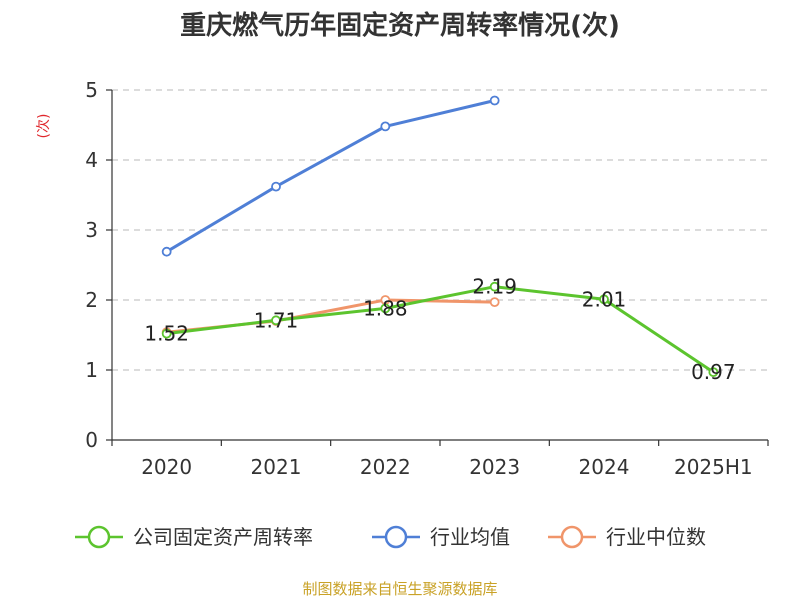  I want to click on y-tick-label: 5, so click(91, 90).